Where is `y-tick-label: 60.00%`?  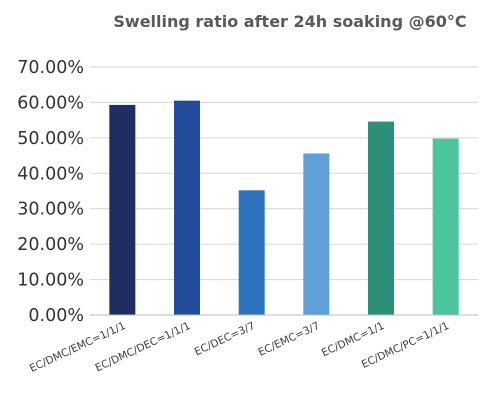
y-tick-label: 60.00% is located at coordinates (50, 103).